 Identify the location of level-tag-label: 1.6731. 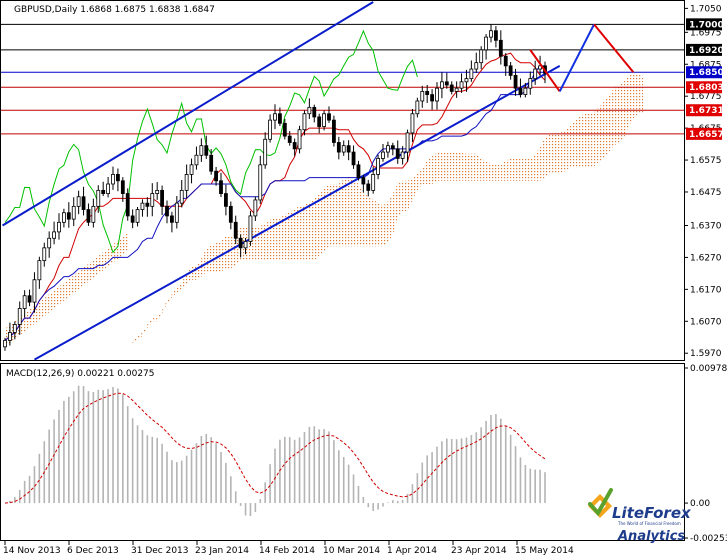
(706, 111).